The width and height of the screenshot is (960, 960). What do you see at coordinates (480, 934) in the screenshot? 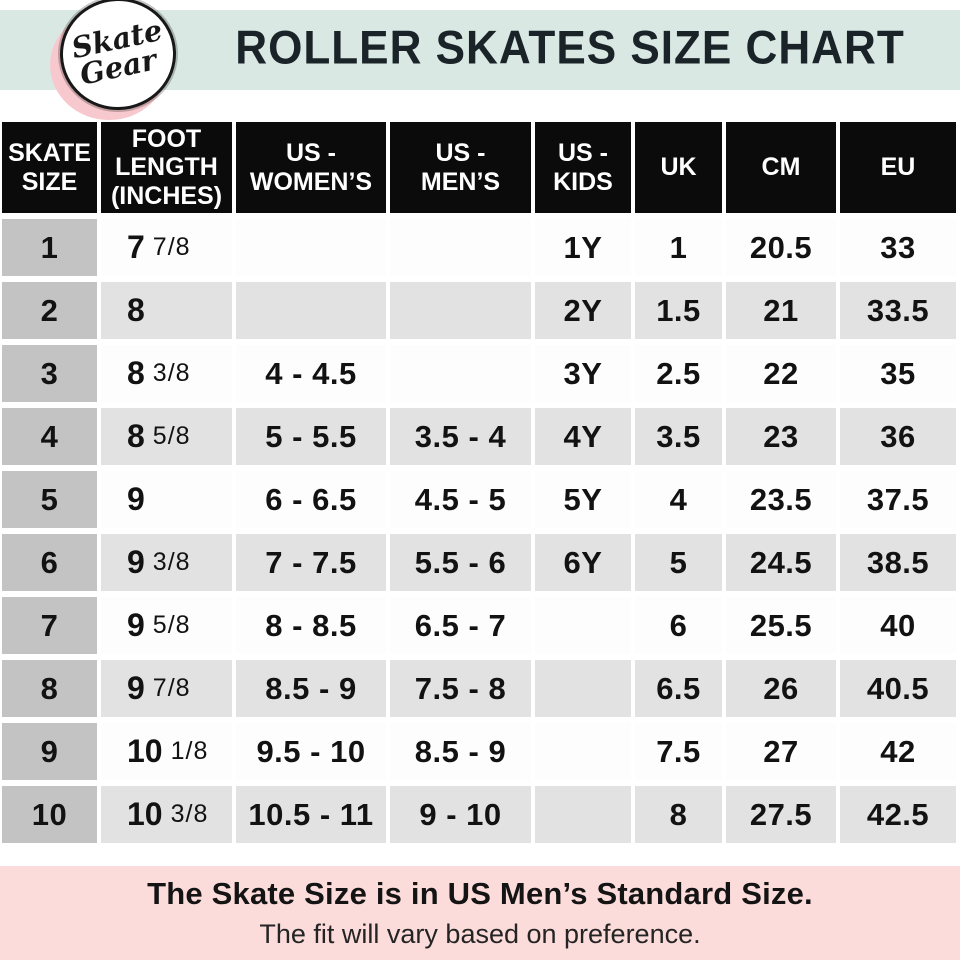
I see `footer-note-secondary: The fit will vary based on preference.` at bounding box center [480, 934].